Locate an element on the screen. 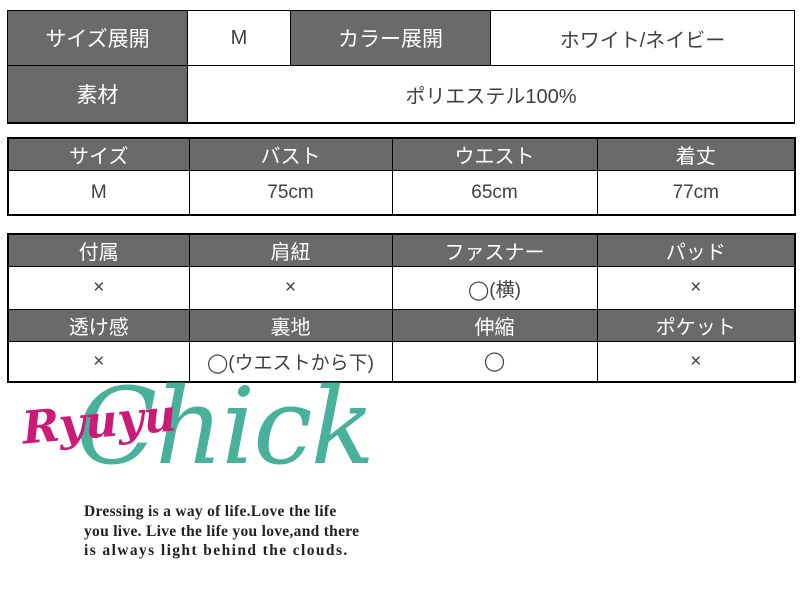 The height and width of the screenshot is (600, 800). pad-header: パッド is located at coordinates (696, 250).